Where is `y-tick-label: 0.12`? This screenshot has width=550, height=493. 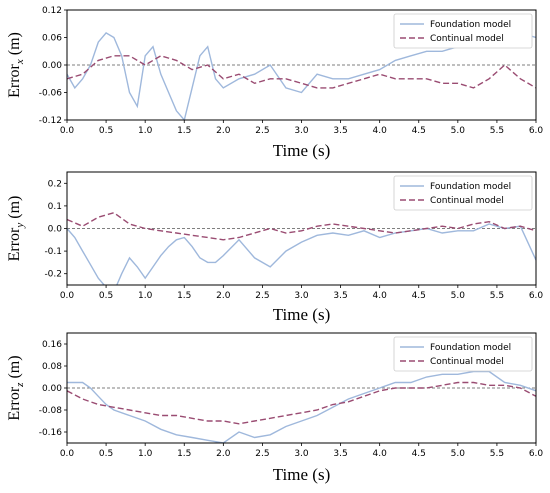 y-tick-label: 0.12 is located at coordinates (52, 11).